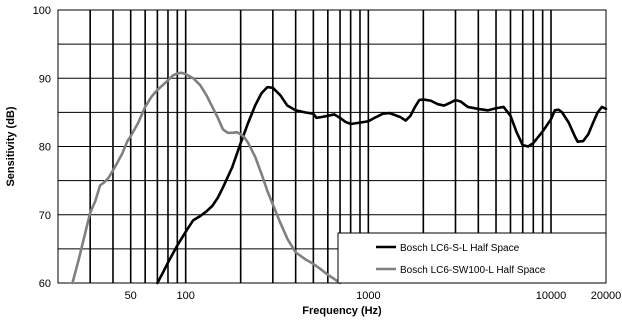 Image resolution: width=622 pixels, height=320 pixels. What do you see at coordinates (131, 296) in the screenshot?
I see `x-tick-label: 50` at bounding box center [131, 296].